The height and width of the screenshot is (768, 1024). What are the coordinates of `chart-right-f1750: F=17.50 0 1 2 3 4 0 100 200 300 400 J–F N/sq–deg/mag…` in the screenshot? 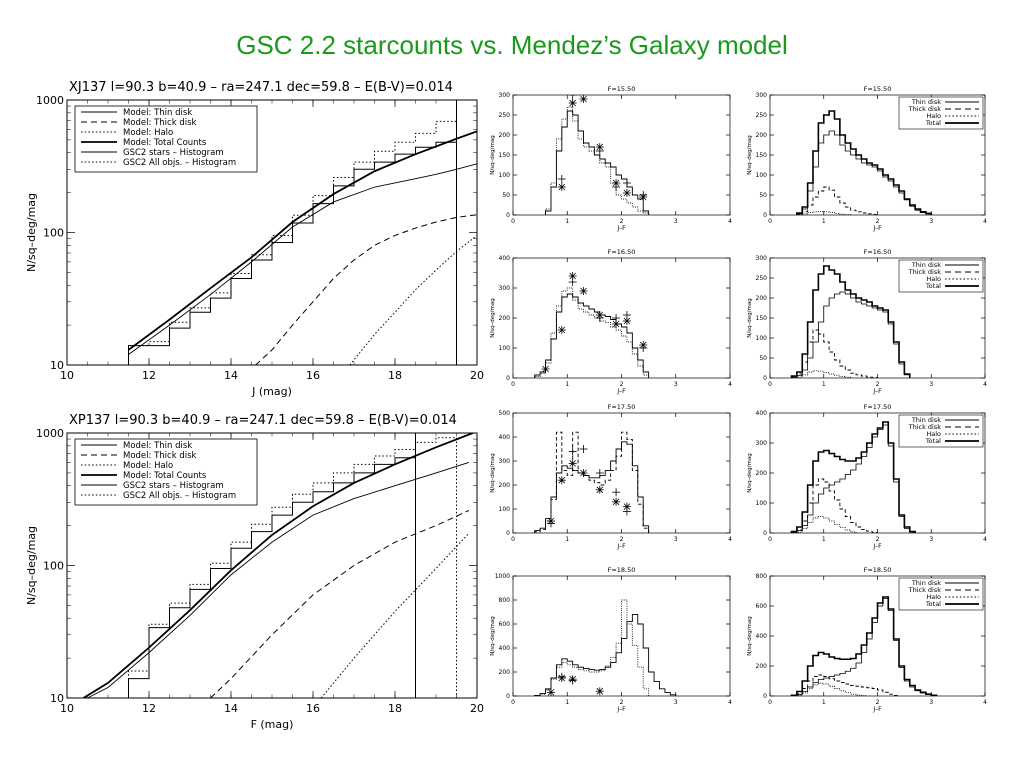 It's located at (867, 476).